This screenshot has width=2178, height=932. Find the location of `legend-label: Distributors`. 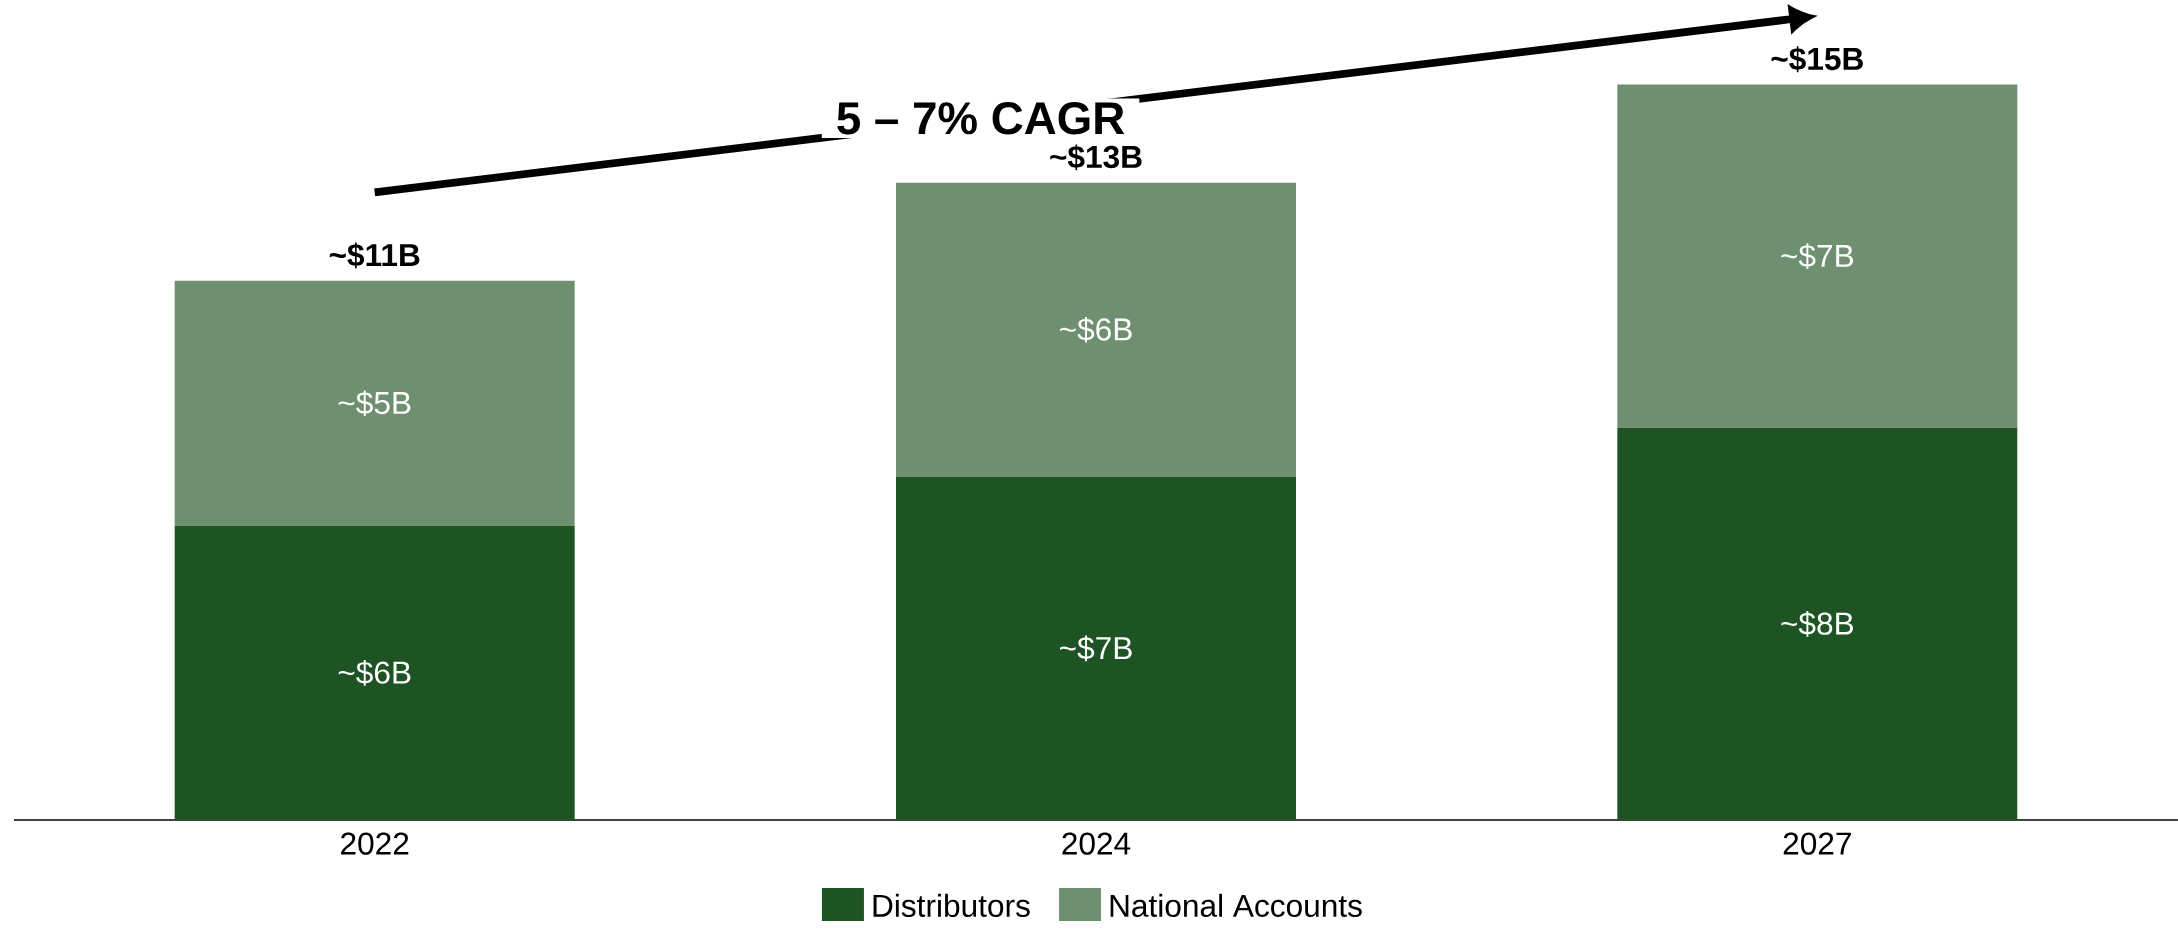

legend-label: Distributors is located at coordinates (951, 905).